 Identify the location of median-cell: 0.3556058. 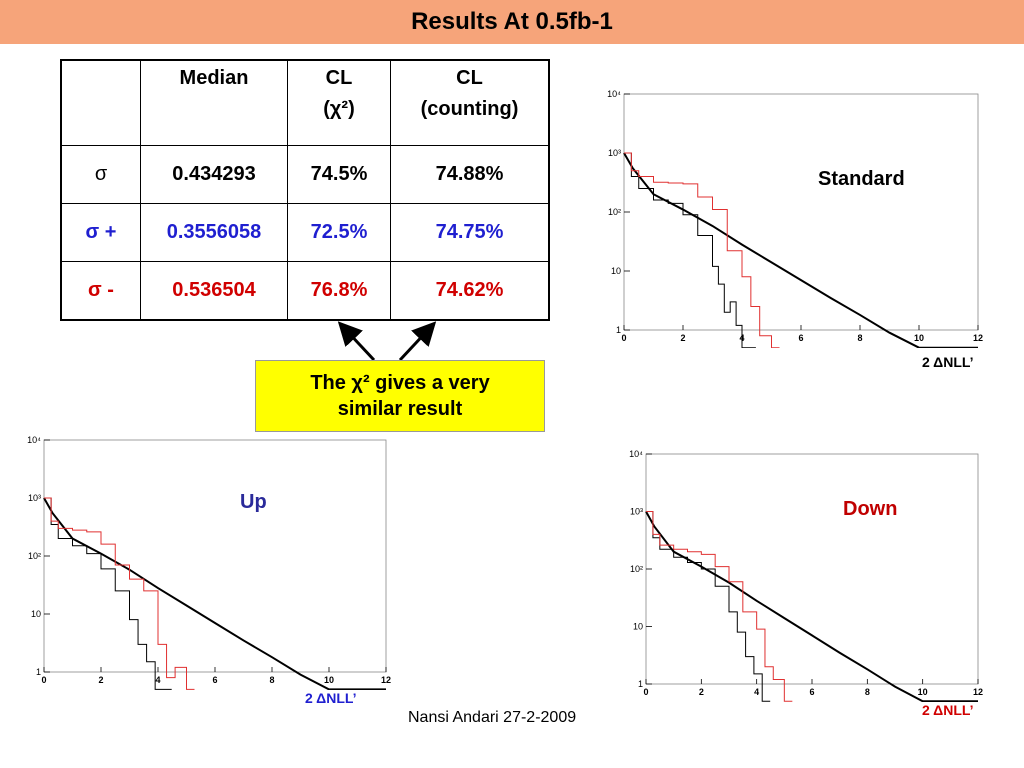
(214, 232).